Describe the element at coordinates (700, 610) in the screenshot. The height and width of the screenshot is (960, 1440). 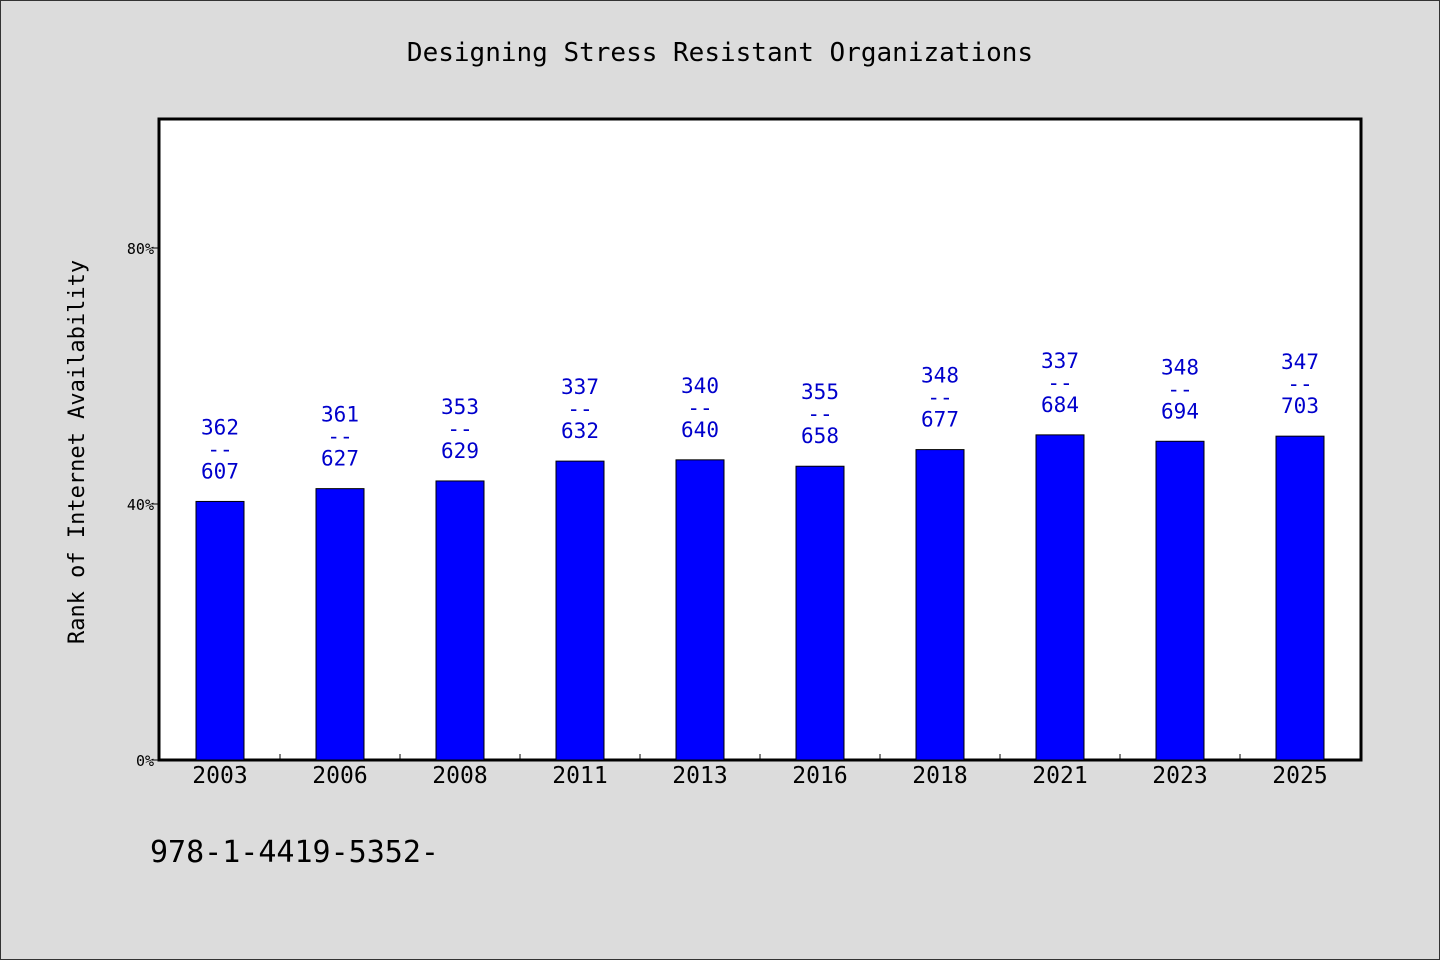
I see `bar-2013` at that location.